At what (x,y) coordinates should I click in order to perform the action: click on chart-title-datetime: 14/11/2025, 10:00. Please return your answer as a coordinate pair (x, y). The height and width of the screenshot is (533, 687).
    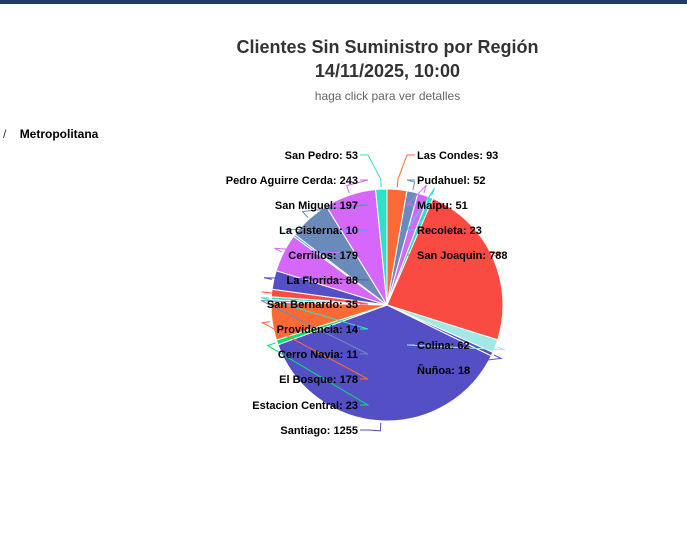
    Looking at the image, I should click on (387, 71).